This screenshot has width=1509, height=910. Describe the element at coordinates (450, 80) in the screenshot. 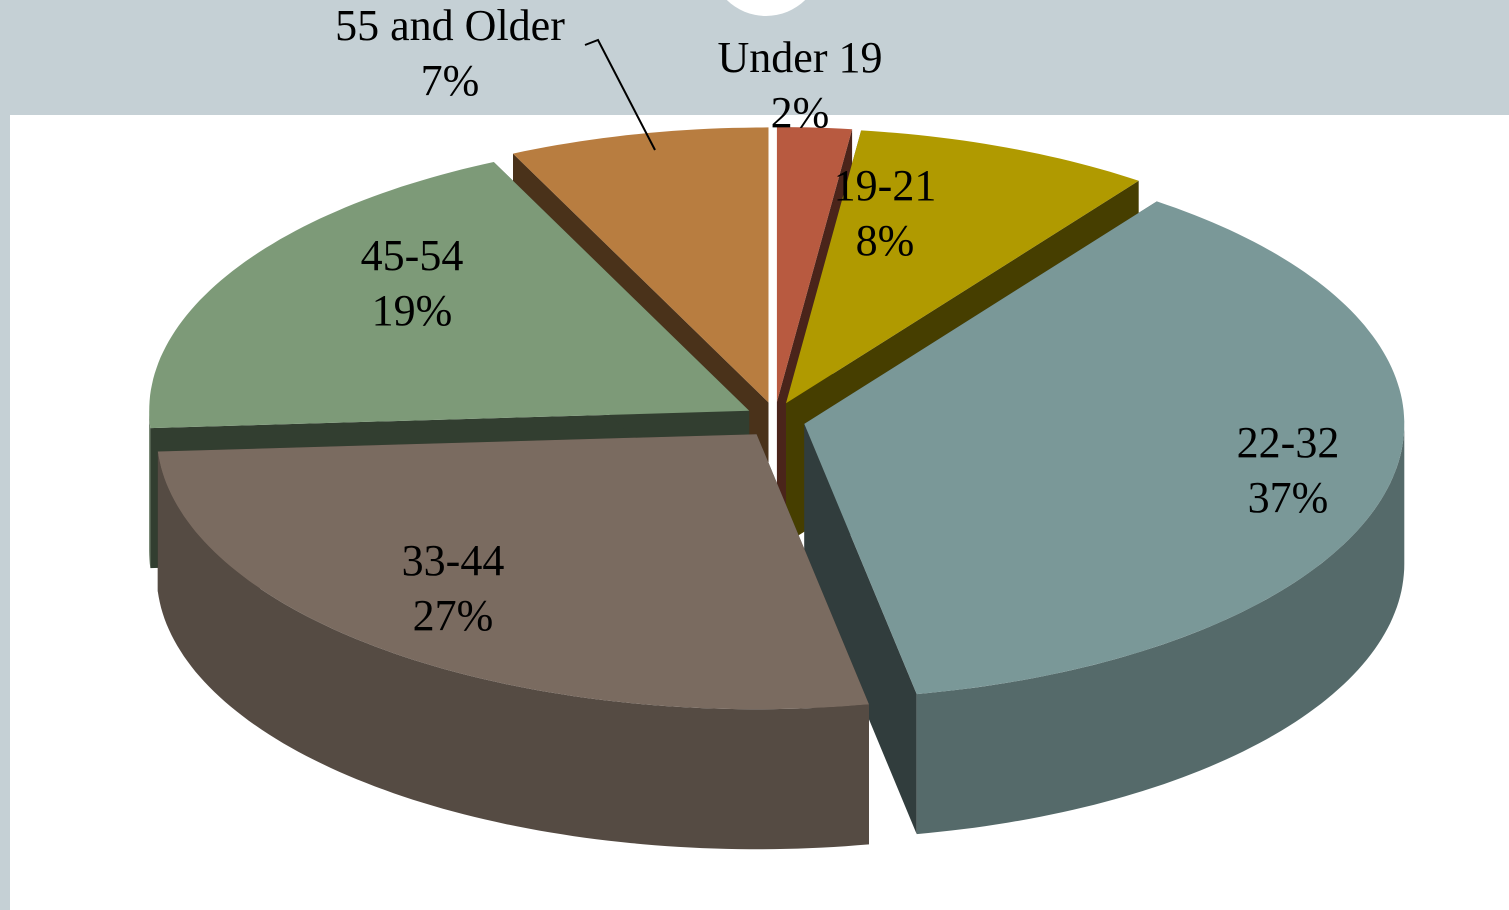

I see `value-label: 7%` at that location.